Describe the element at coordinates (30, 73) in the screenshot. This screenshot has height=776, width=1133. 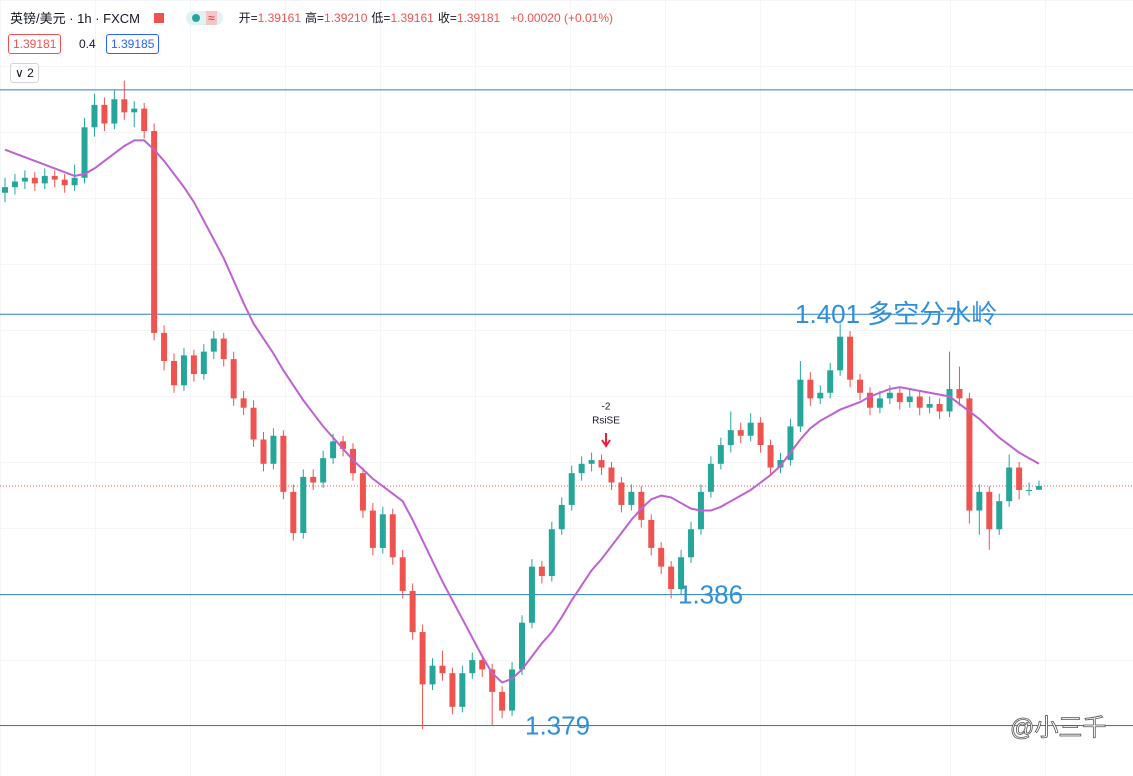
I see `indicator-count: 2` at that location.